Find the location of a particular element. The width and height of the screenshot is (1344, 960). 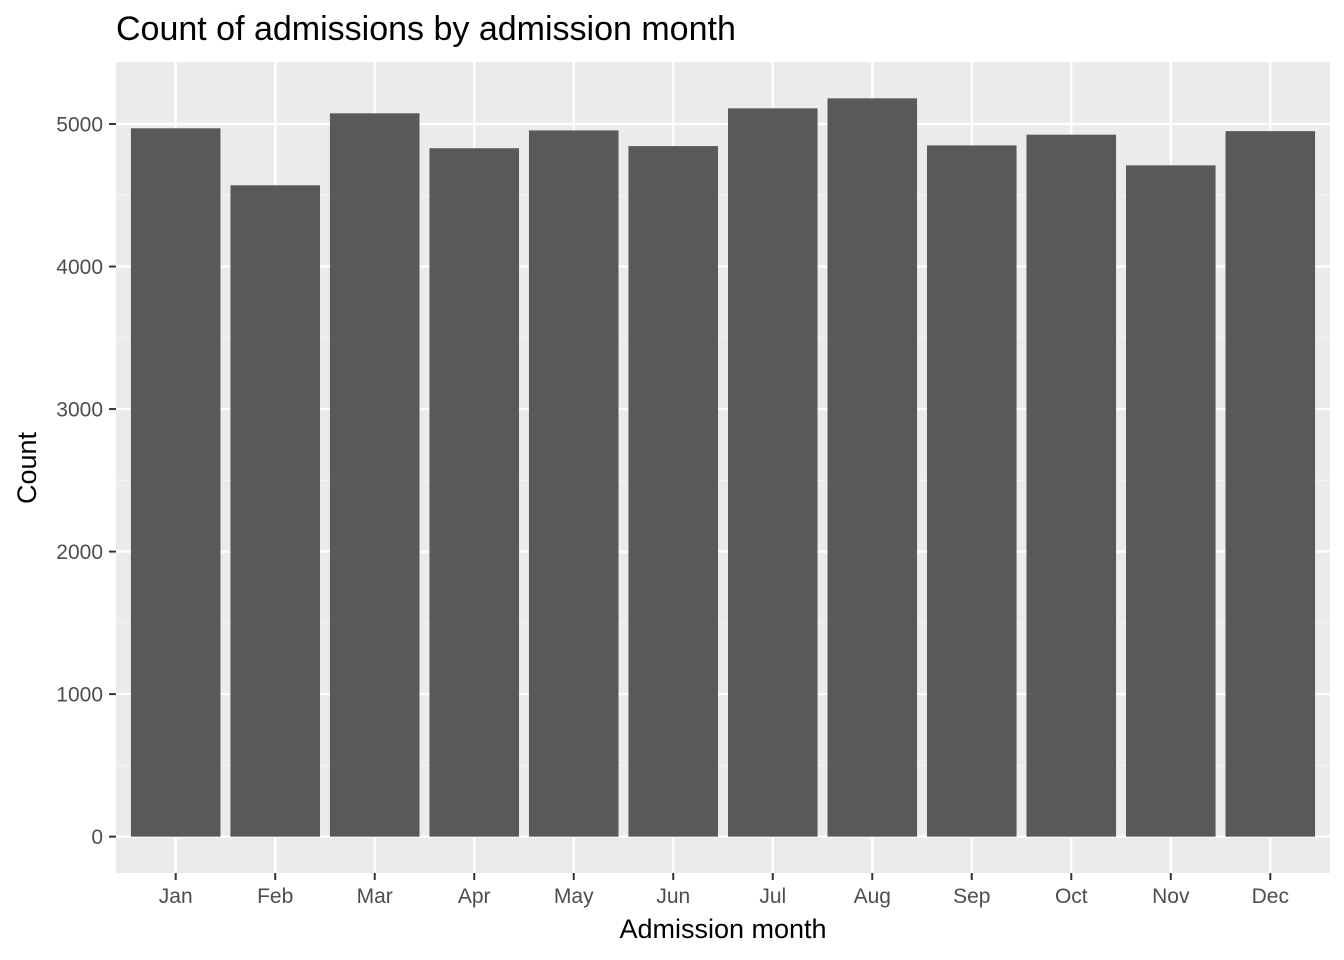

bar-apr is located at coordinates (474, 492).